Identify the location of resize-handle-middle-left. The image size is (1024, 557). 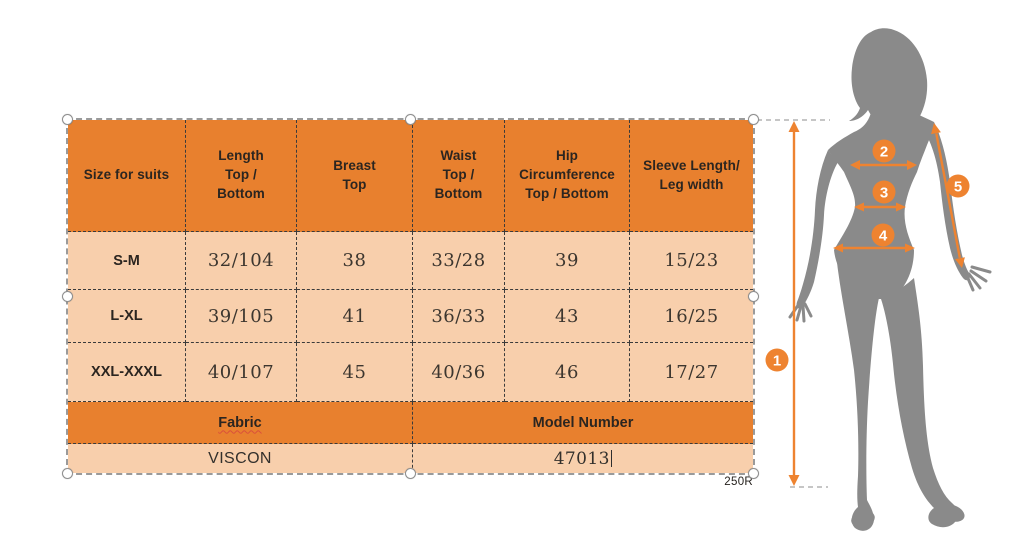
(67, 296).